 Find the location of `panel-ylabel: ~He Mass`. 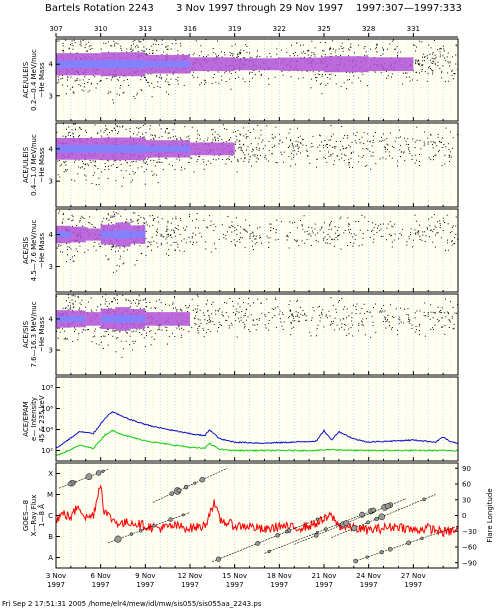

panel-ylabel: ~He Mass is located at coordinates (42, 165).